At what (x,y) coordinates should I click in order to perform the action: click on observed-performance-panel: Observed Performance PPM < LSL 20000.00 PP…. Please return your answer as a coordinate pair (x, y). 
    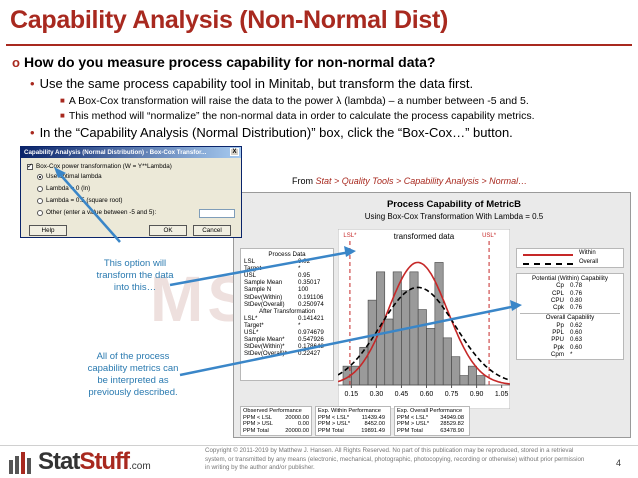
    Looking at the image, I should click on (276, 421).